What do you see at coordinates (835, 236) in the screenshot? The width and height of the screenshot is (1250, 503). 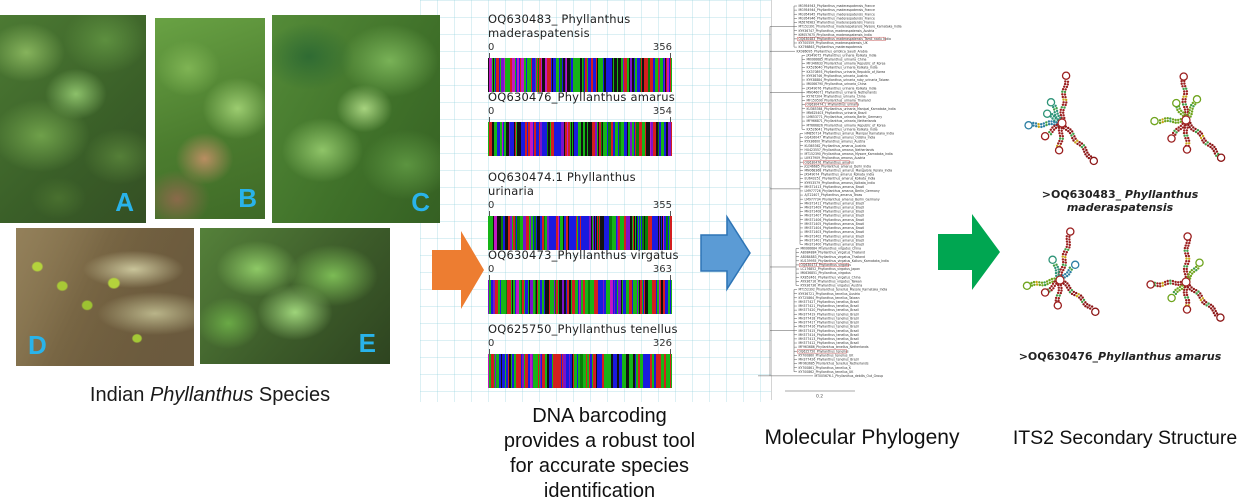 I see `tree-tip-label: MH371402_Phyllanthus_amarus_Brazil` at bounding box center [835, 236].